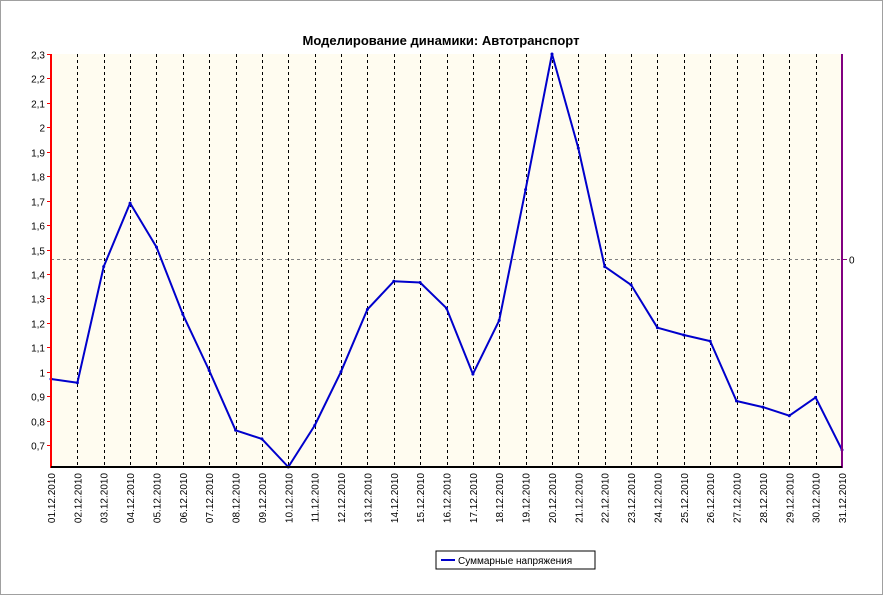 The height and width of the screenshot is (595, 883). I want to click on x-tick-label: 23.12.2010, so click(632, 498).